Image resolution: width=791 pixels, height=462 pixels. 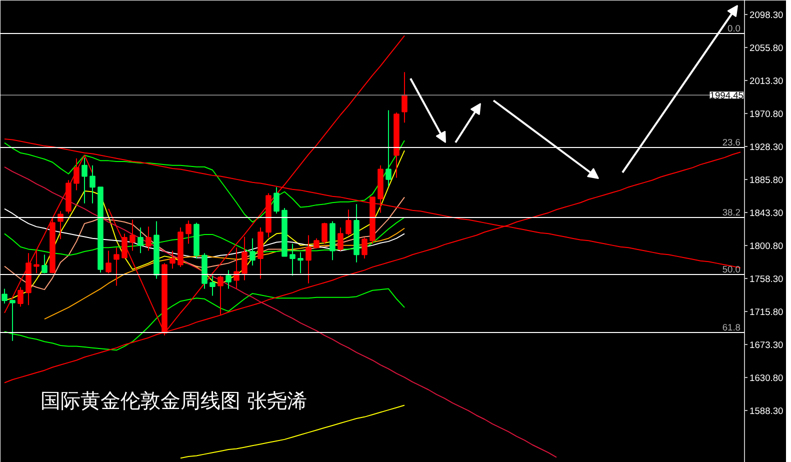 What do you see at coordinates (767, 15) in the screenshot?
I see `y-tick-label: 2098.30` at bounding box center [767, 15].